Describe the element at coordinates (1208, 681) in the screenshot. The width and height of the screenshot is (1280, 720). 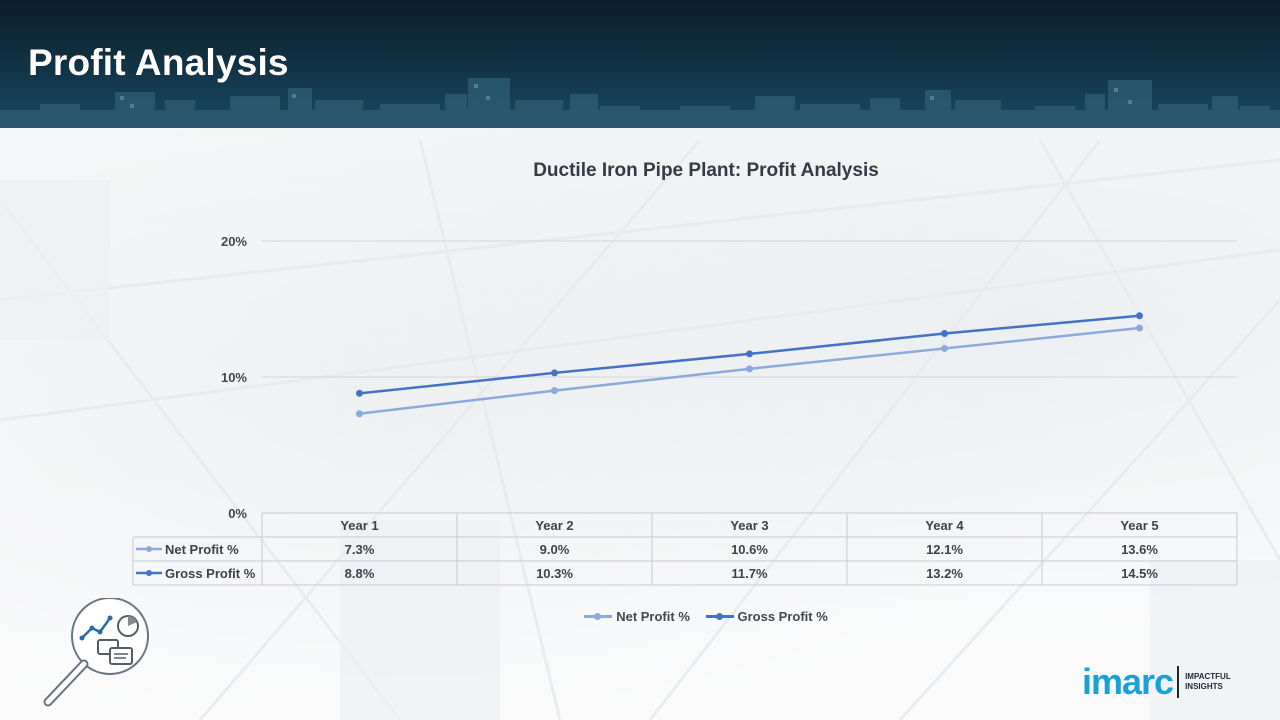
I see `logo-tagline: IMPACTFUL INSIGHTS` at that location.